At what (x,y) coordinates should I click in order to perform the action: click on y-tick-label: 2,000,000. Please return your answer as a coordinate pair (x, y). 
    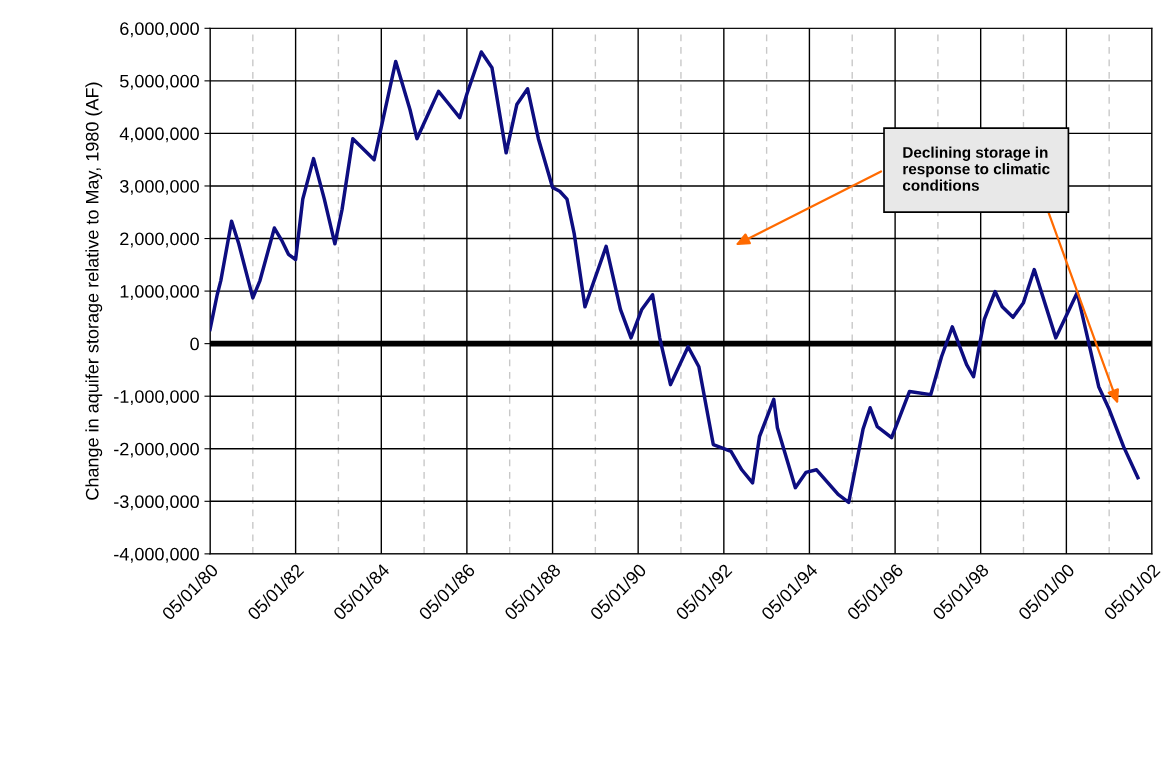
    Looking at the image, I should click on (159, 240).